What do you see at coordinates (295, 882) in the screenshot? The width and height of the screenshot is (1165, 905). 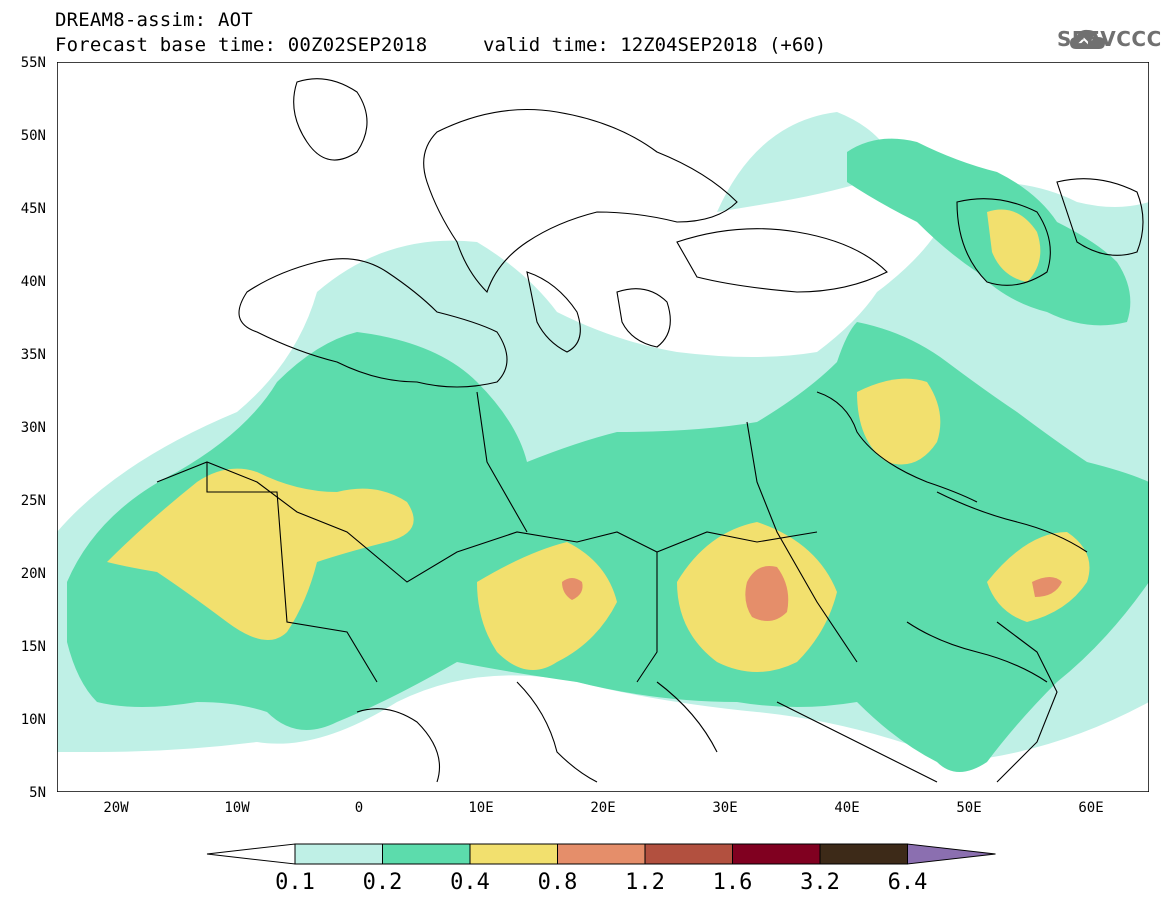 I see `colorbar-label: 0.1` at bounding box center [295, 882].